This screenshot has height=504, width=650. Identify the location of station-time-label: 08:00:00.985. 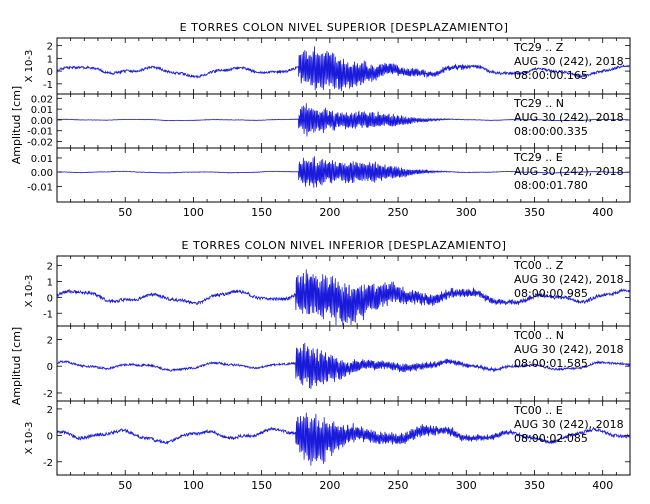
(551, 293).